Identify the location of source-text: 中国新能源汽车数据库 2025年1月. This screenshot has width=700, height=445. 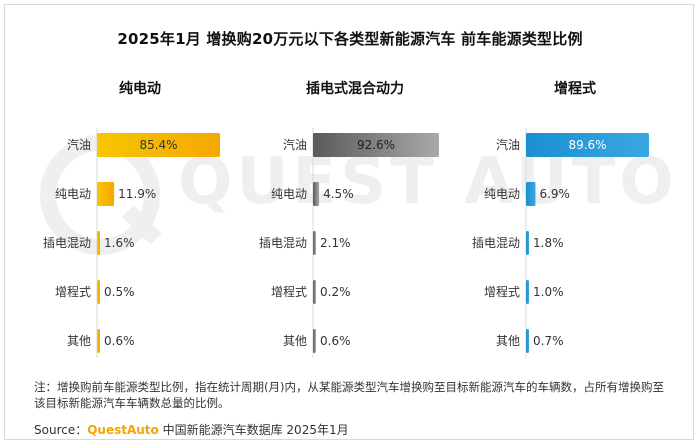
(253, 430).